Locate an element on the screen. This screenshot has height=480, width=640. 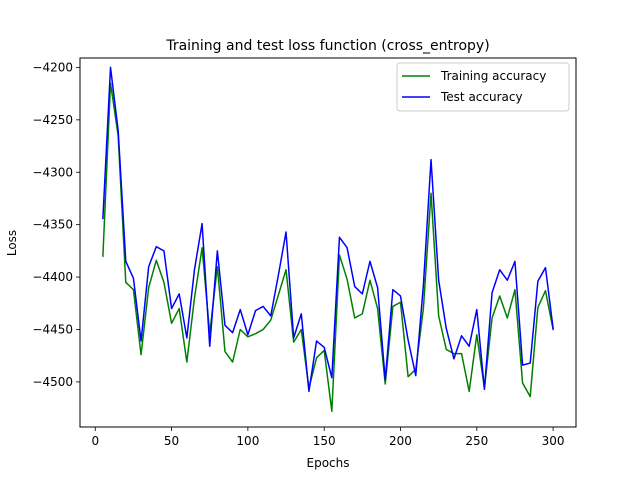
x-tick-label: 100 is located at coordinates (247, 441).